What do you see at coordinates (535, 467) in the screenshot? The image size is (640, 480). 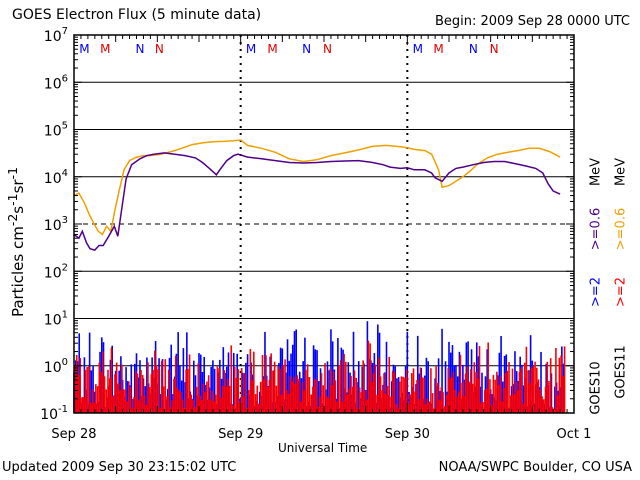 I see `credit-text: NOAA/SWPC Boulder, CO USA` at bounding box center [535, 467].